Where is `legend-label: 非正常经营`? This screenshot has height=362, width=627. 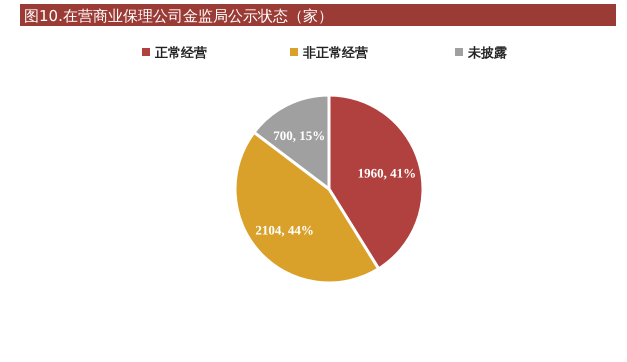
legend-label: 非正常经营 is located at coordinates (335, 53).